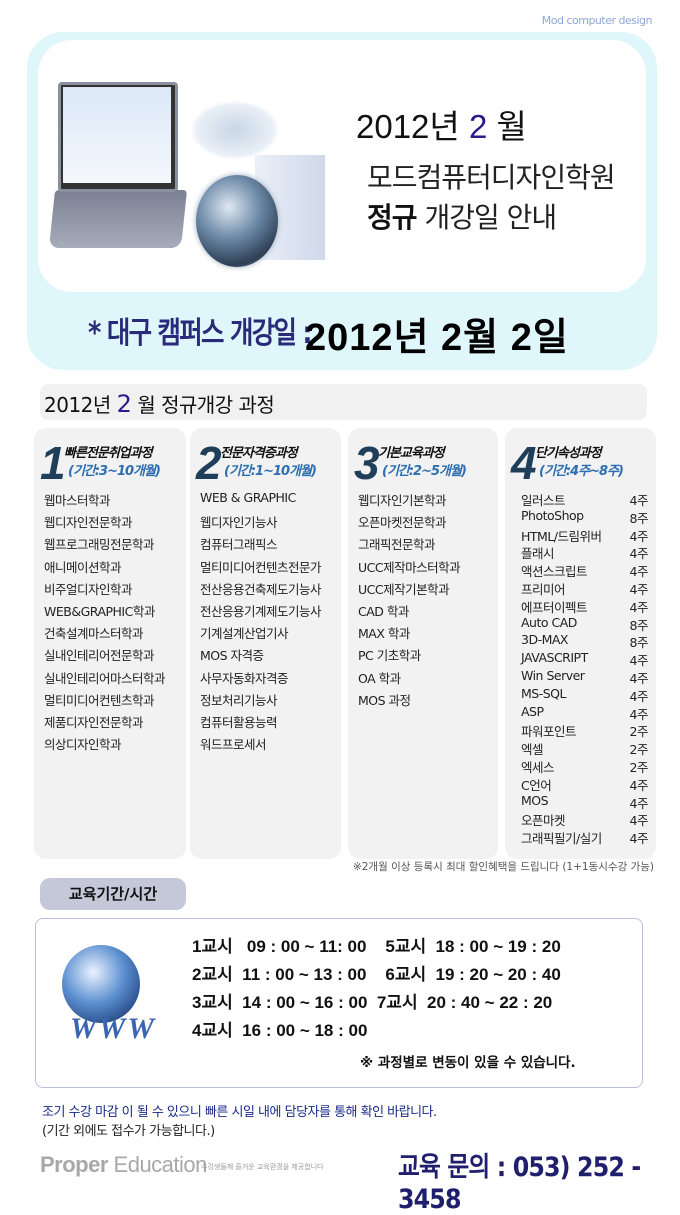 The width and height of the screenshot is (680, 1215). I want to click on course-name: 일러스트, so click(543, 500).